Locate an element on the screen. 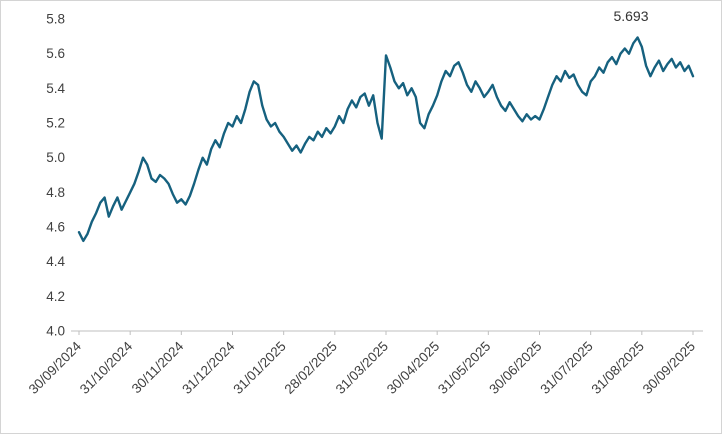  y-axis-tick-label: 4.6 is located at coordinates (55, 227).